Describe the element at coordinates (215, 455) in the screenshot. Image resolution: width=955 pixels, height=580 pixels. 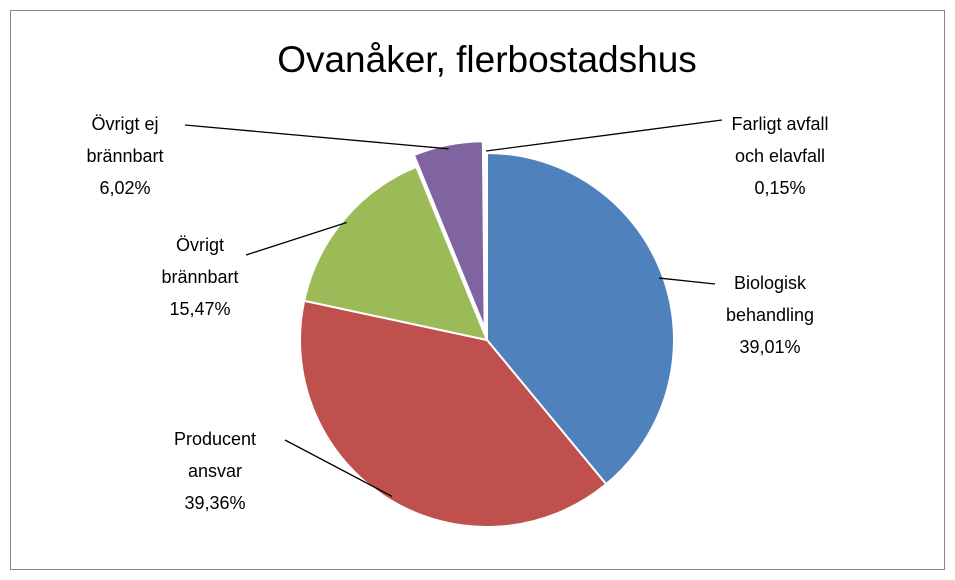
I see `category-label: Producent ansvar` at that location.